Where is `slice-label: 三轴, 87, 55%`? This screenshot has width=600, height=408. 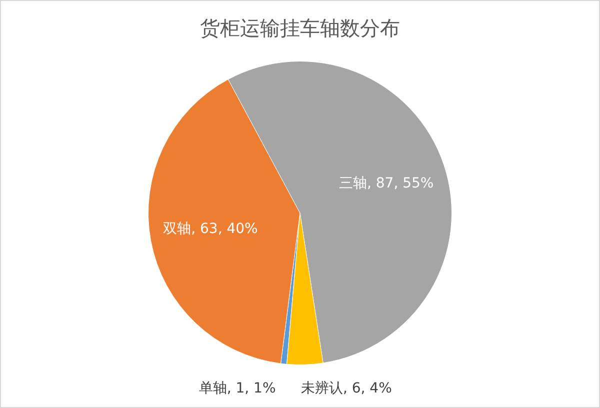
slice-label: 三轴, 87, 55% is located at coordinates (386, 184).